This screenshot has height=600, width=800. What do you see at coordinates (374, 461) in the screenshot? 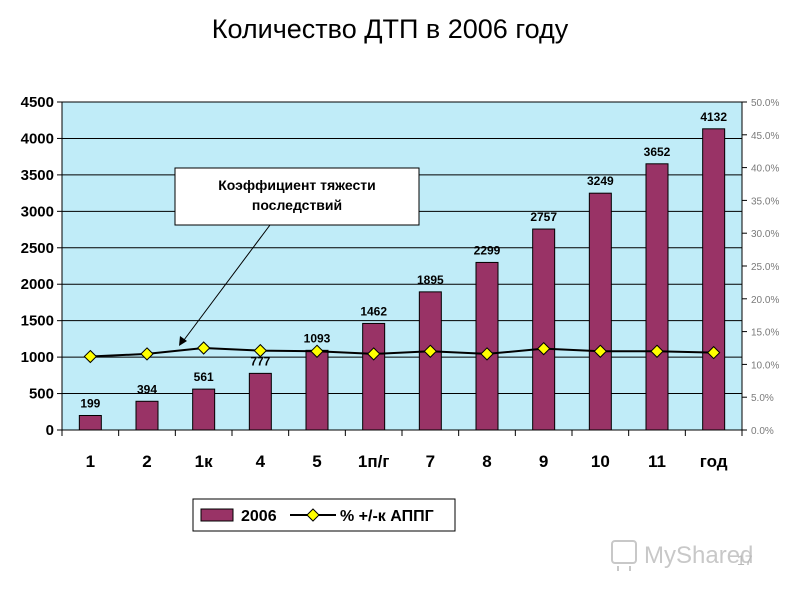
I see `x-tick-label-1п/г: 1п/г` at bounding box center [374, 461].